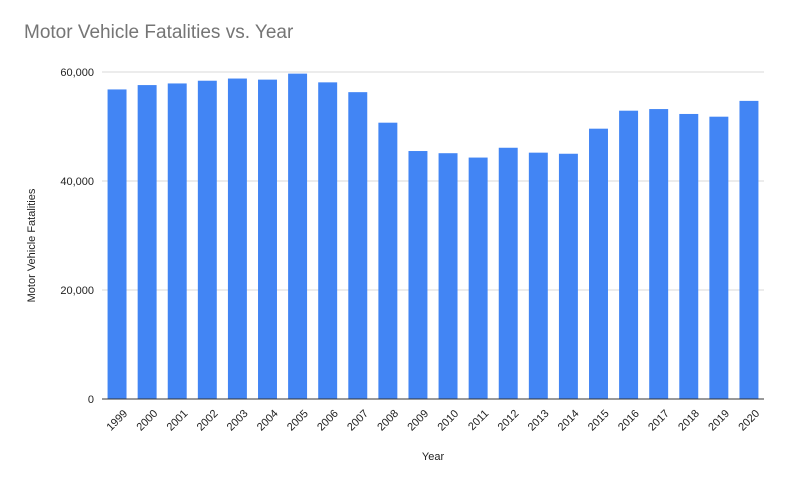 This screenshot has height=487, width=788. I want to click on x-tick-label: 2019, so click(719, 421).